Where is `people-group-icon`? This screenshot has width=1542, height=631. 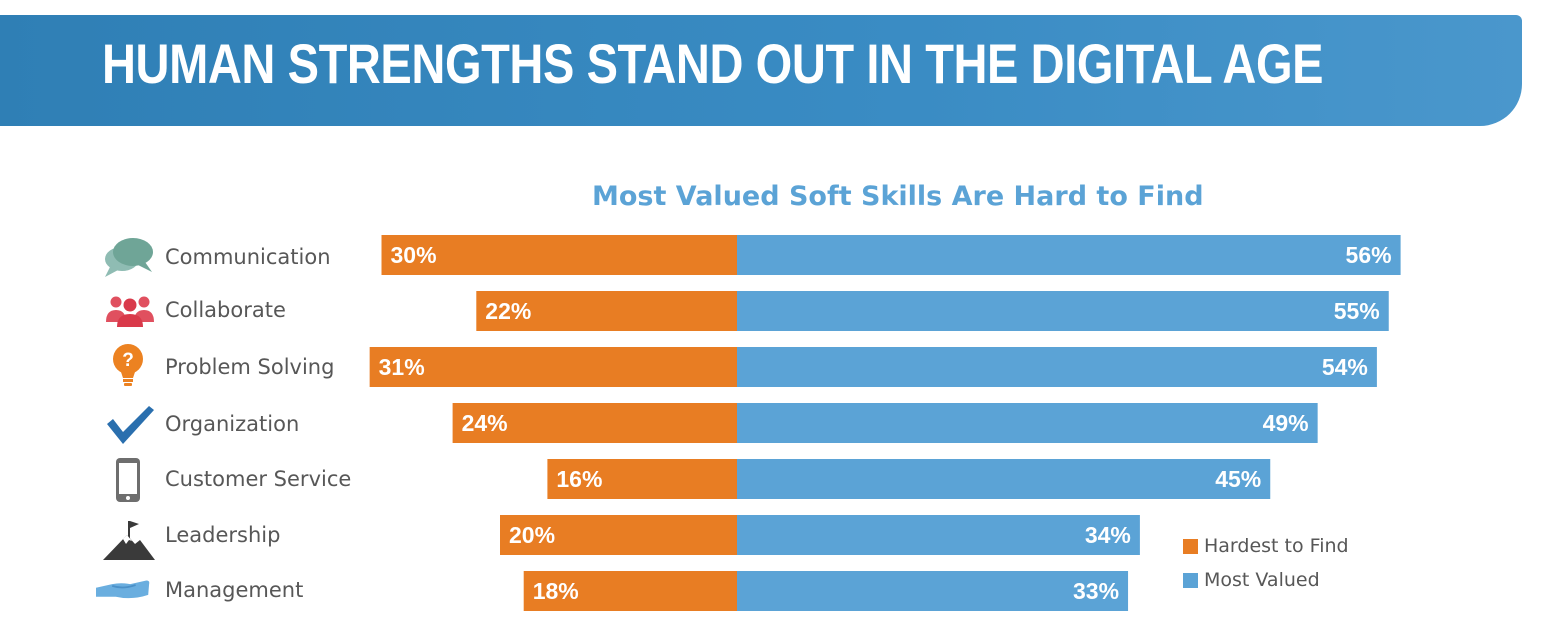 people-group-icon is located at coordinates (130, 311).